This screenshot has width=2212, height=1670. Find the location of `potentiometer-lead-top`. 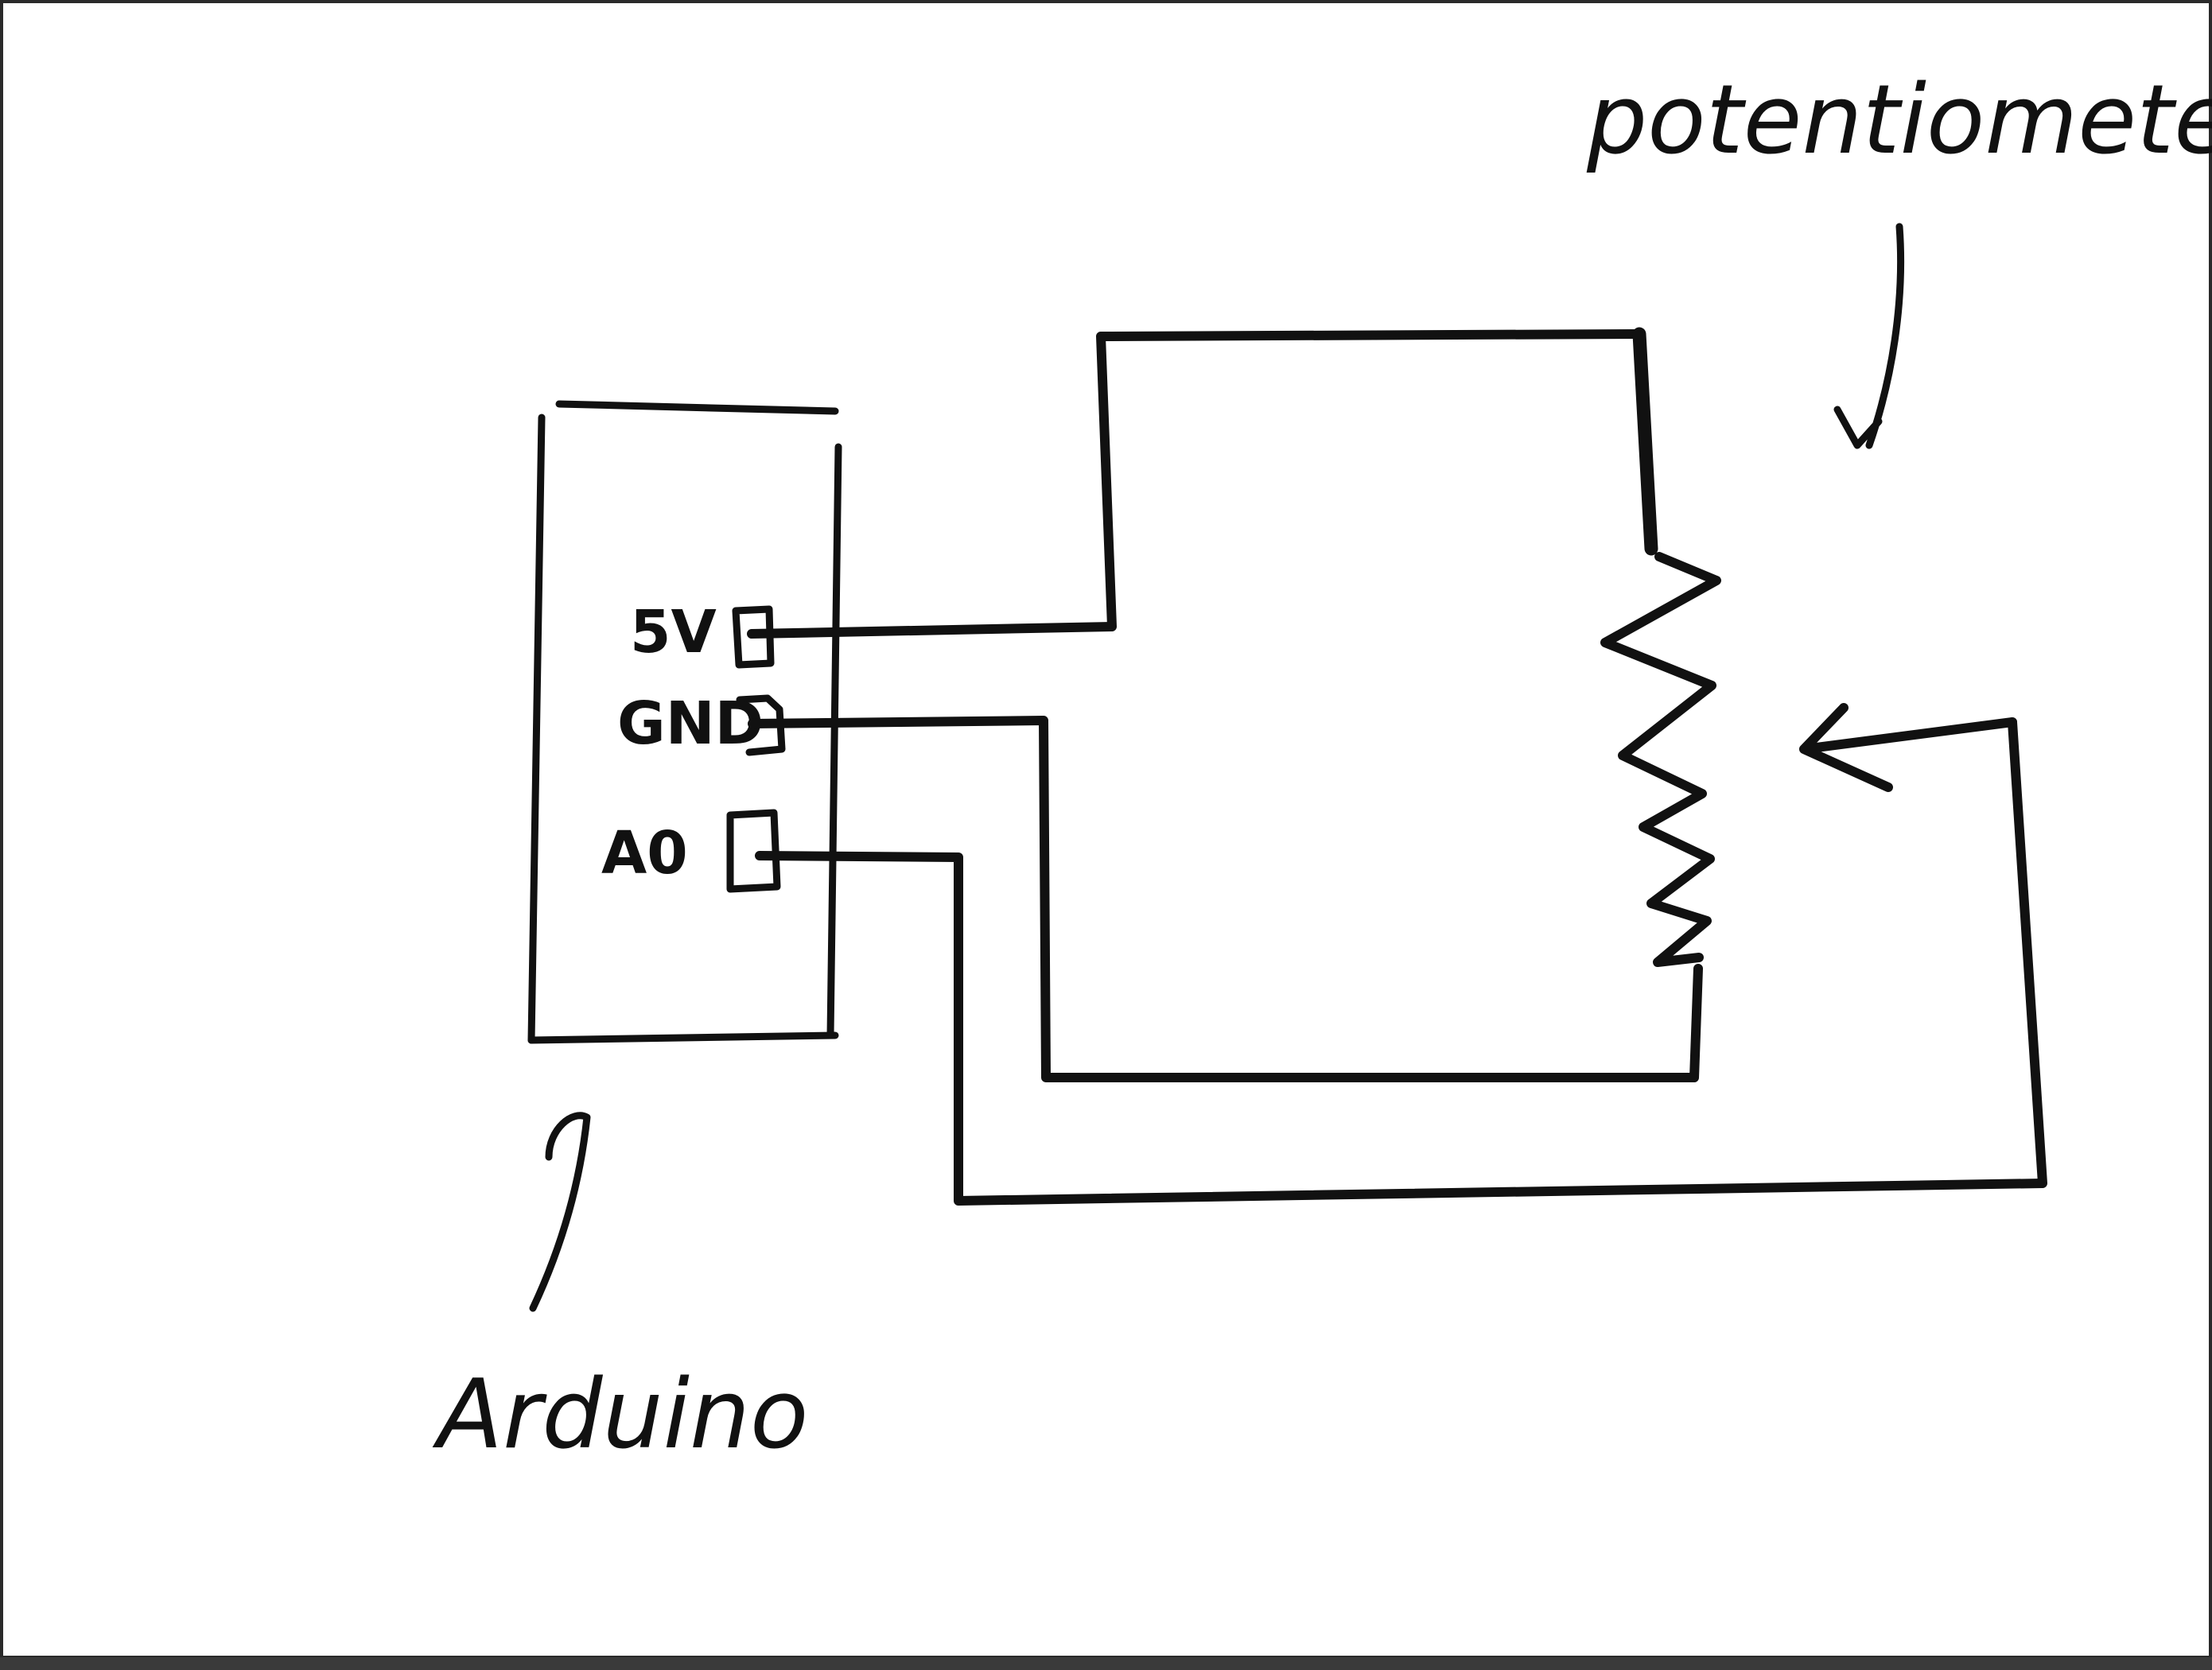

potentiometer-lead-top is located at coordinates (1645, 441).